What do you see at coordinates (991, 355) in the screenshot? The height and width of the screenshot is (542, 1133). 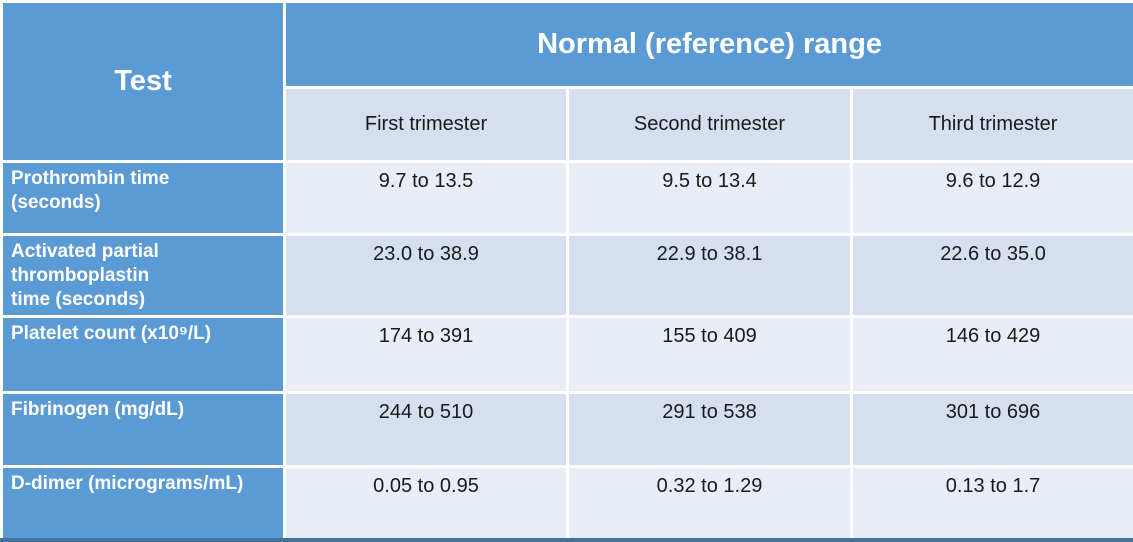 I see `value-cell: 146 to 429` at bounding box center [991, 355].